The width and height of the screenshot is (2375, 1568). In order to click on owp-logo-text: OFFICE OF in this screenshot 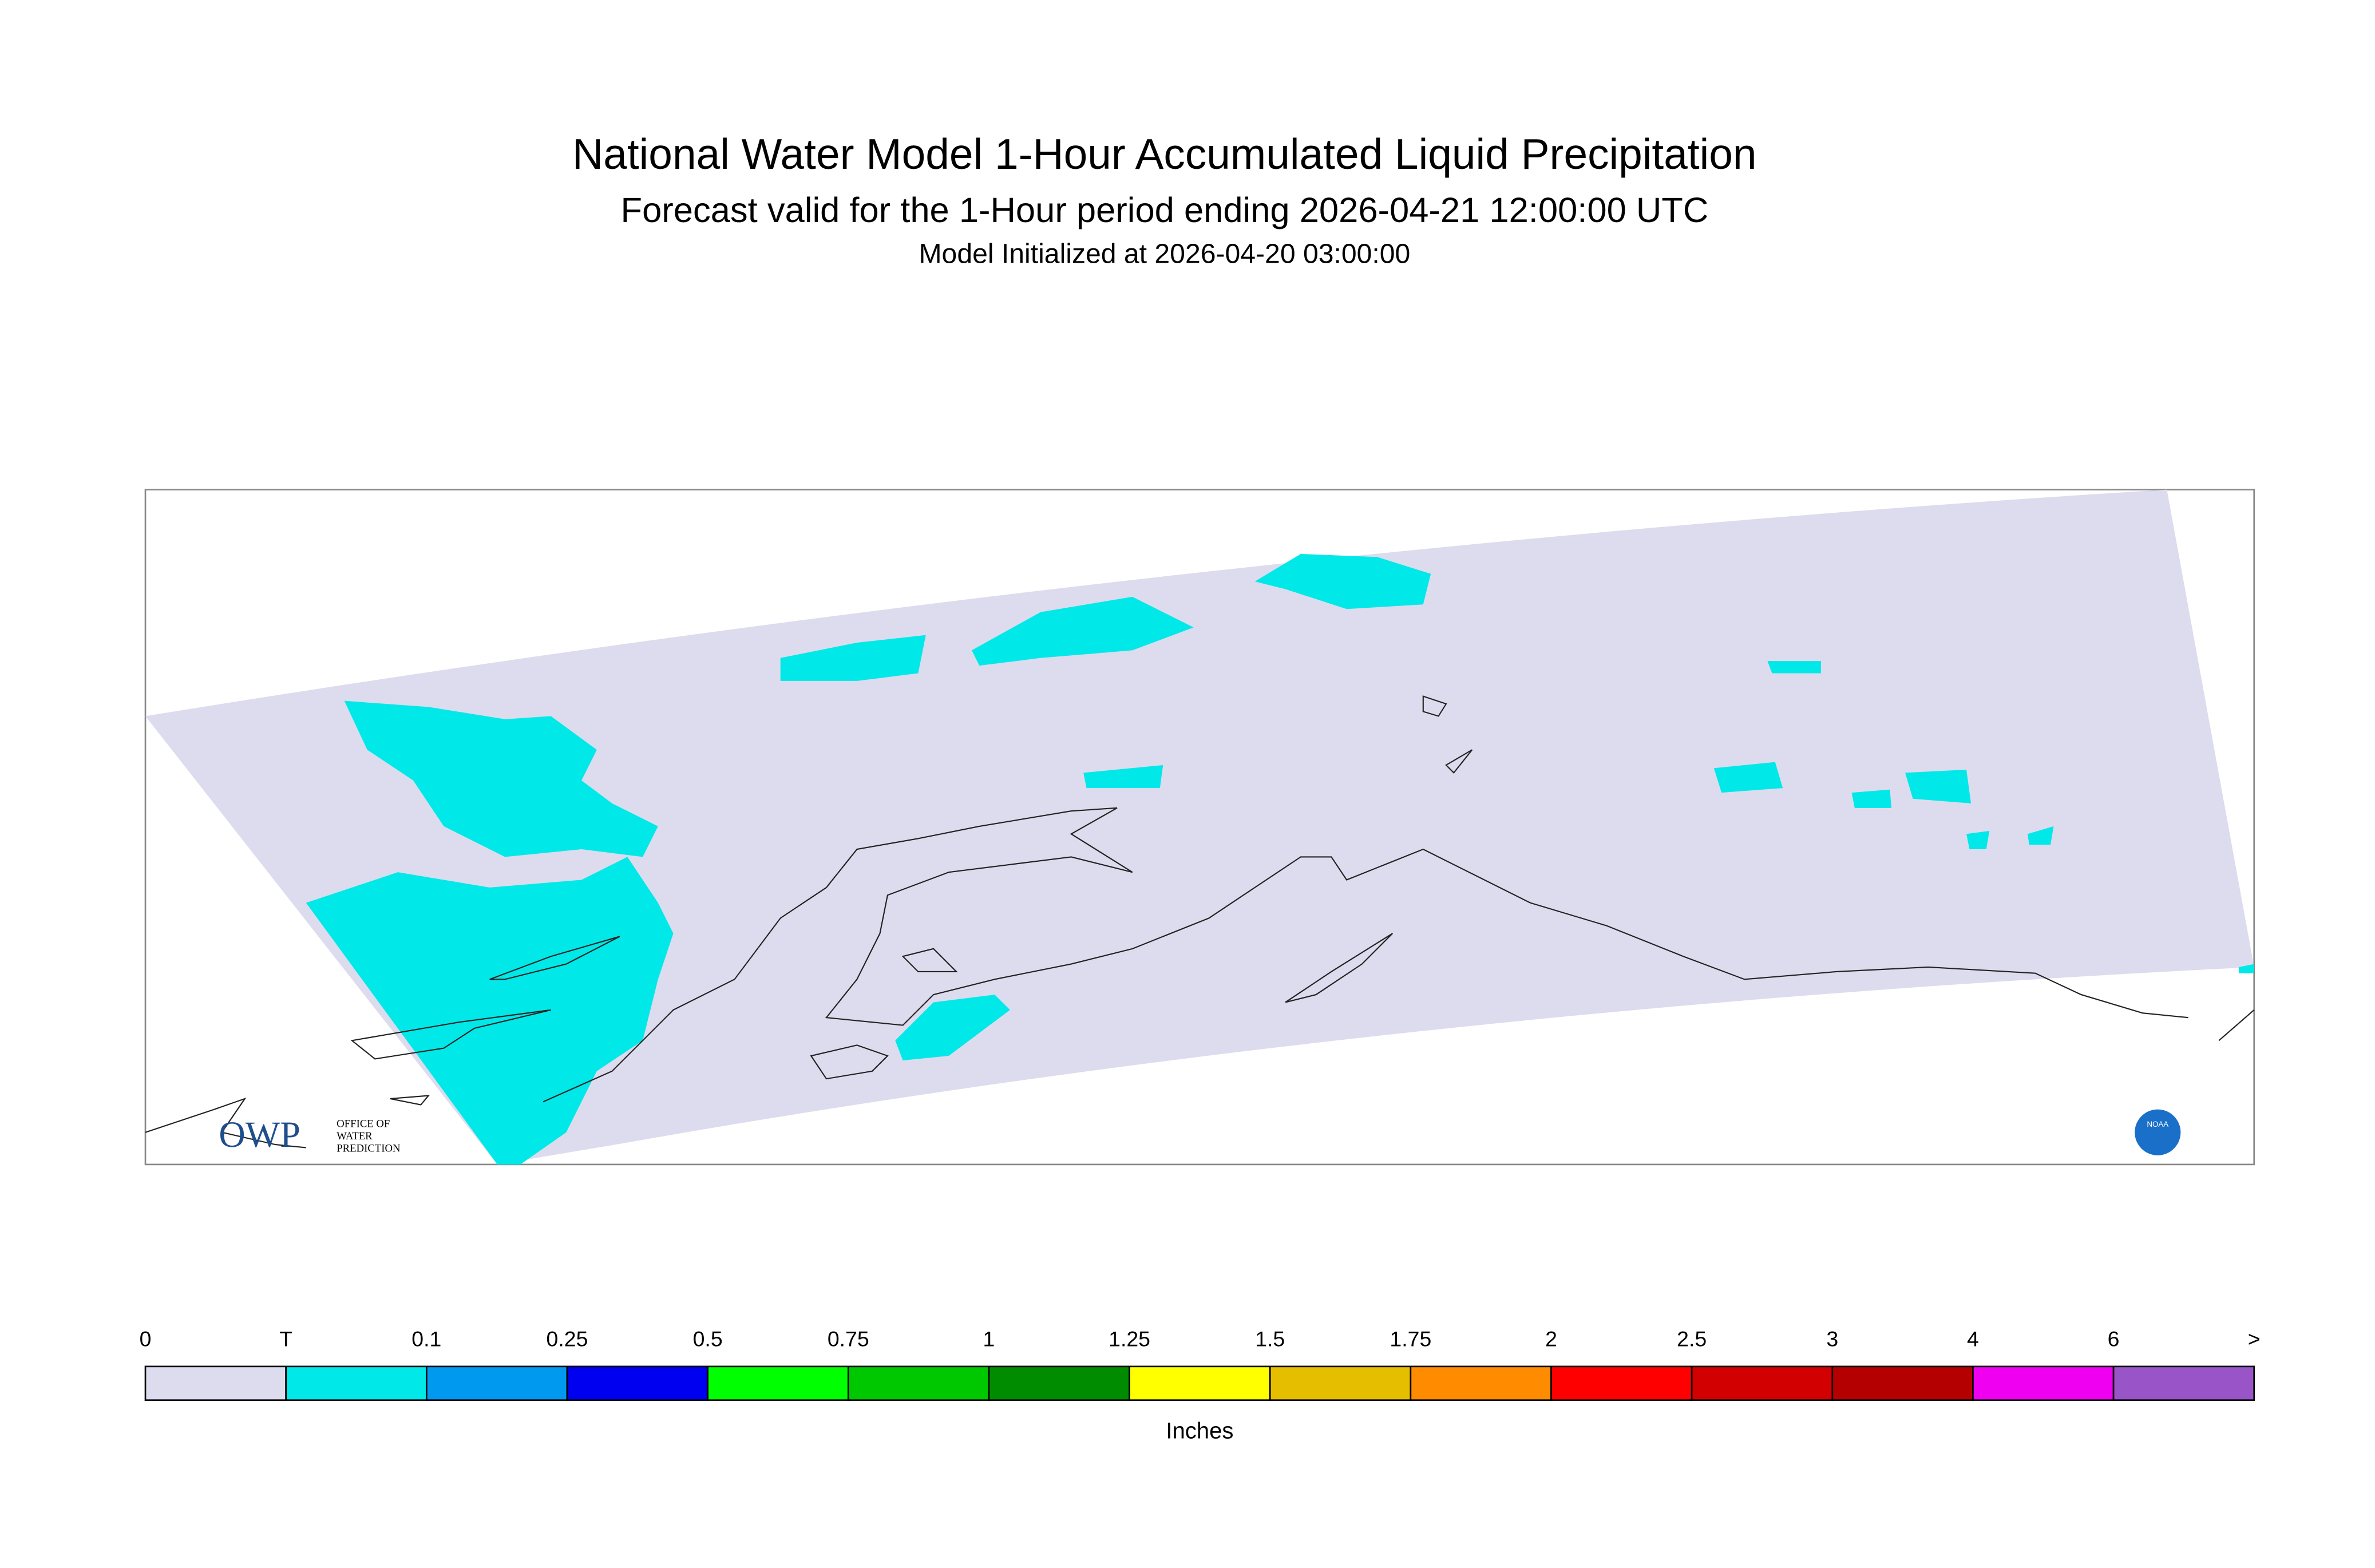, I will do `click(364, 1124)`.